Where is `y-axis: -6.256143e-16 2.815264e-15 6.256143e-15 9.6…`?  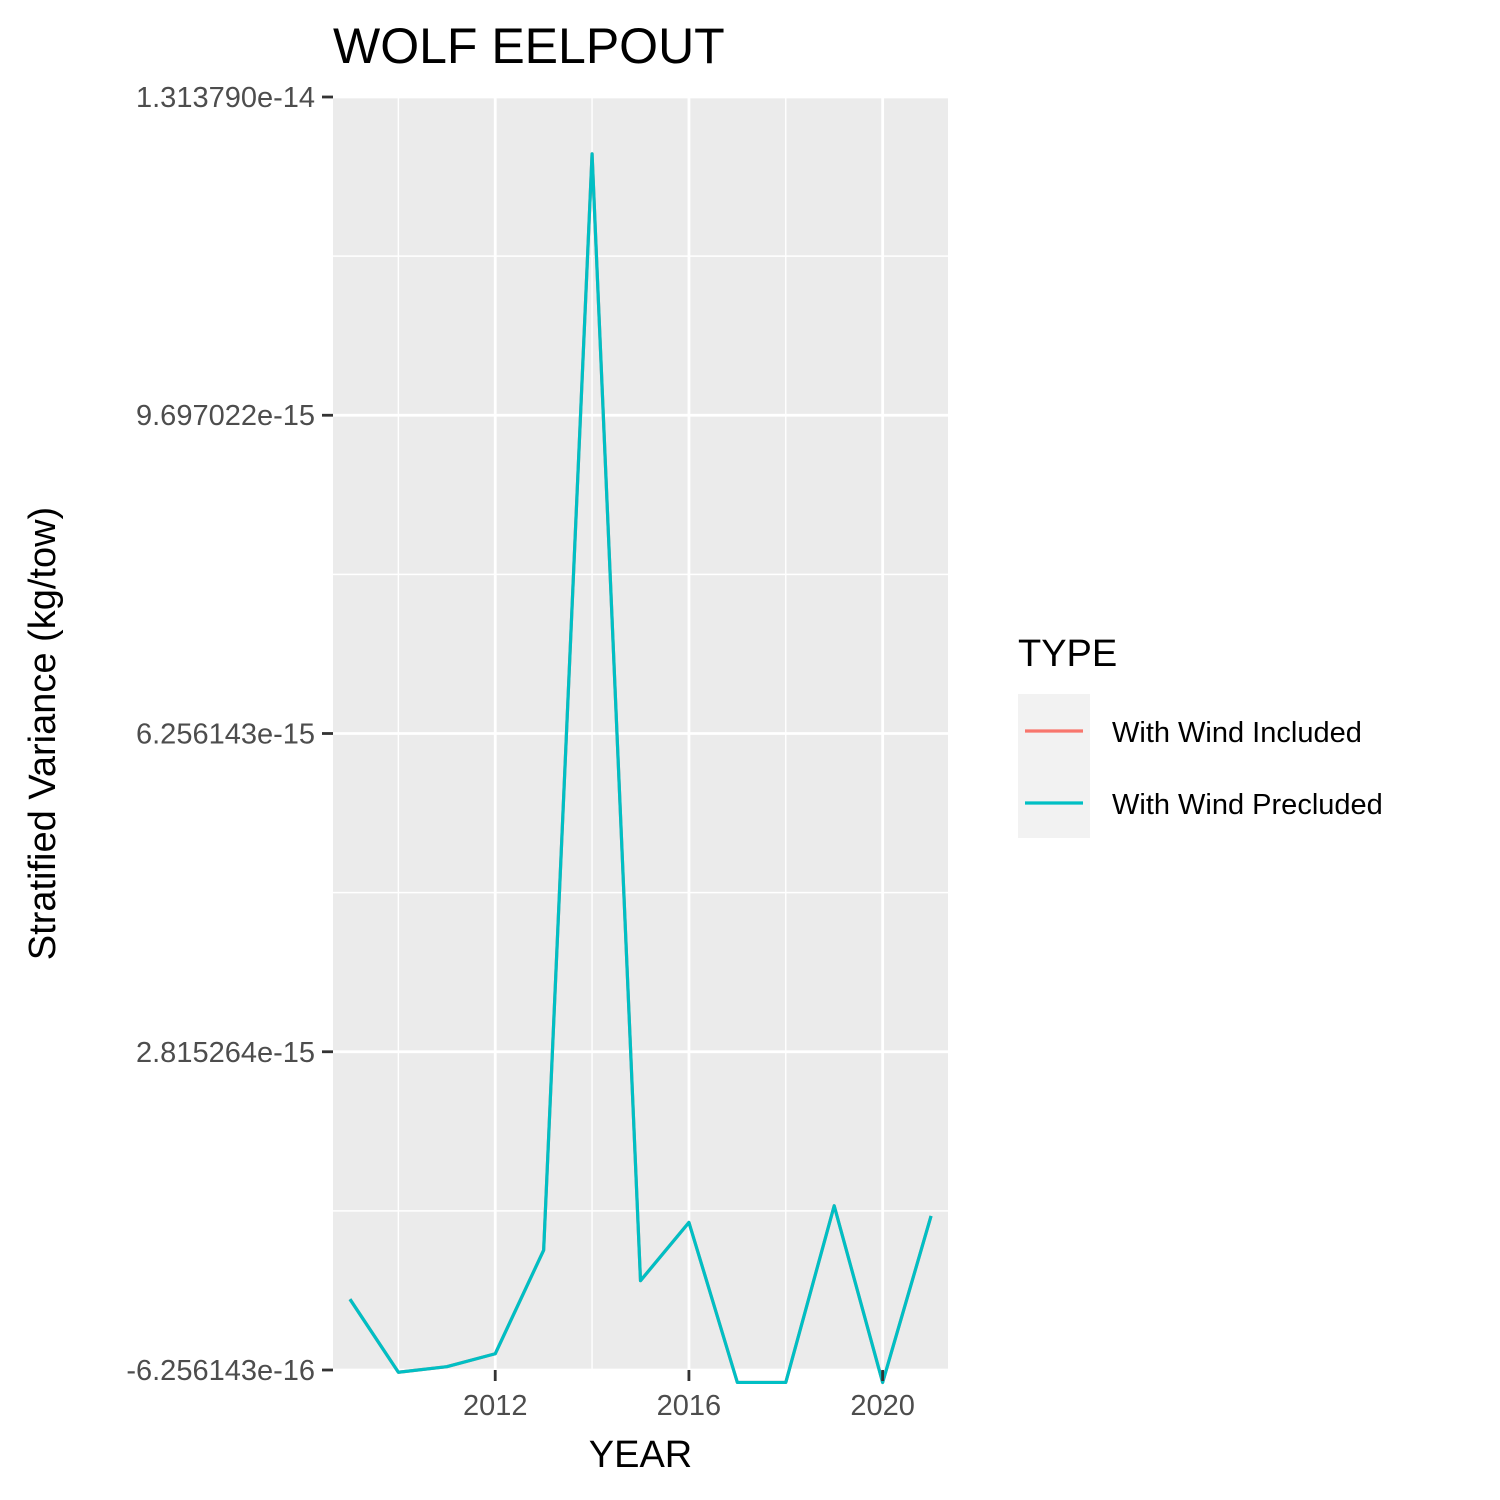
y-axis: -6.256143e-16 2.815264e-15 6.256143e-15 9.6… is located at coordinates (229, 734).